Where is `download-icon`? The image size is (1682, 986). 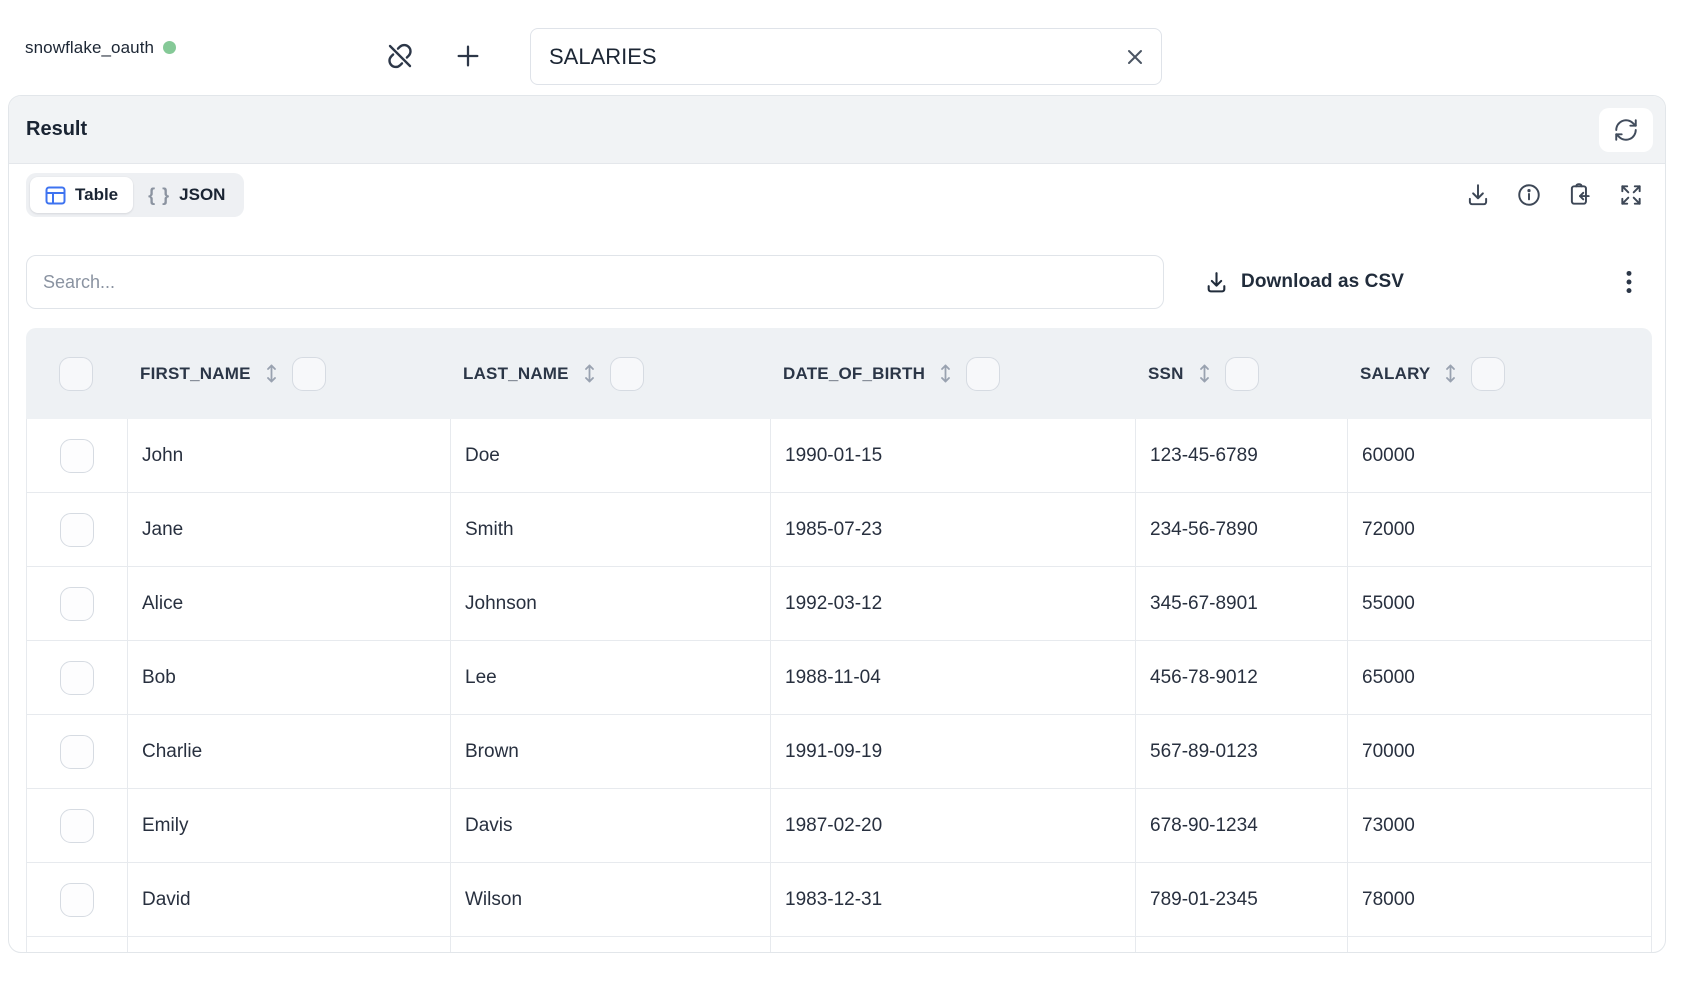 download-icon is located at coordinates (1478, 195).